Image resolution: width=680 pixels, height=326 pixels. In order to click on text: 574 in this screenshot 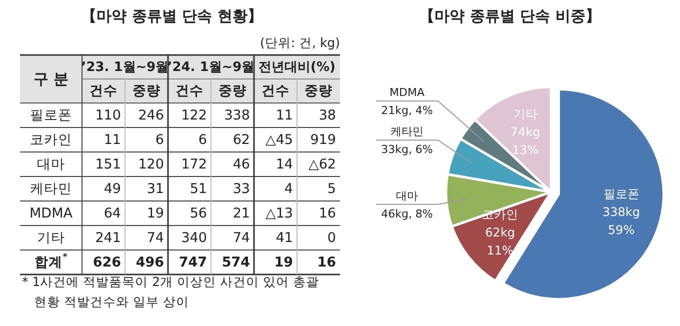, I will do `click(236, 262)`.